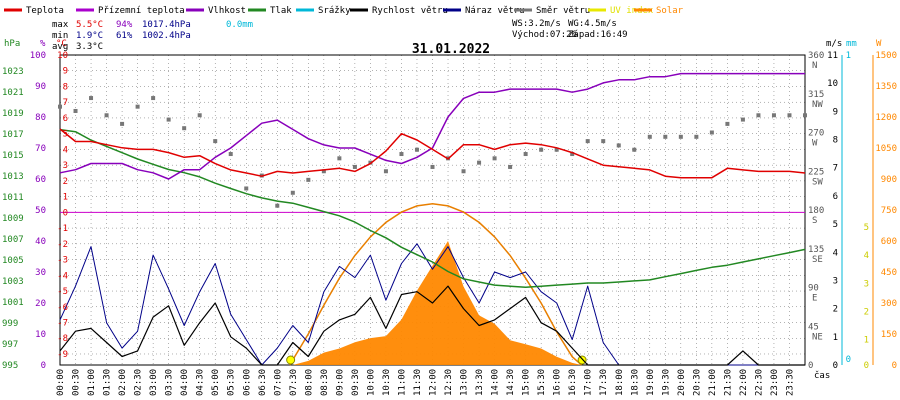  I want to click on solar-tick: 150, so click(889, 335).